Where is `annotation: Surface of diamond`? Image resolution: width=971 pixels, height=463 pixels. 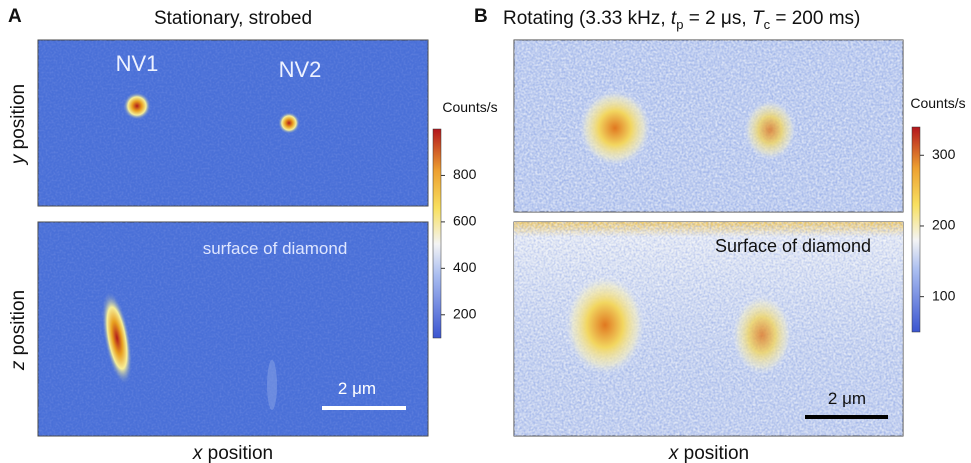 annotation: Surface of diamond is located at coordinates (793, 246).